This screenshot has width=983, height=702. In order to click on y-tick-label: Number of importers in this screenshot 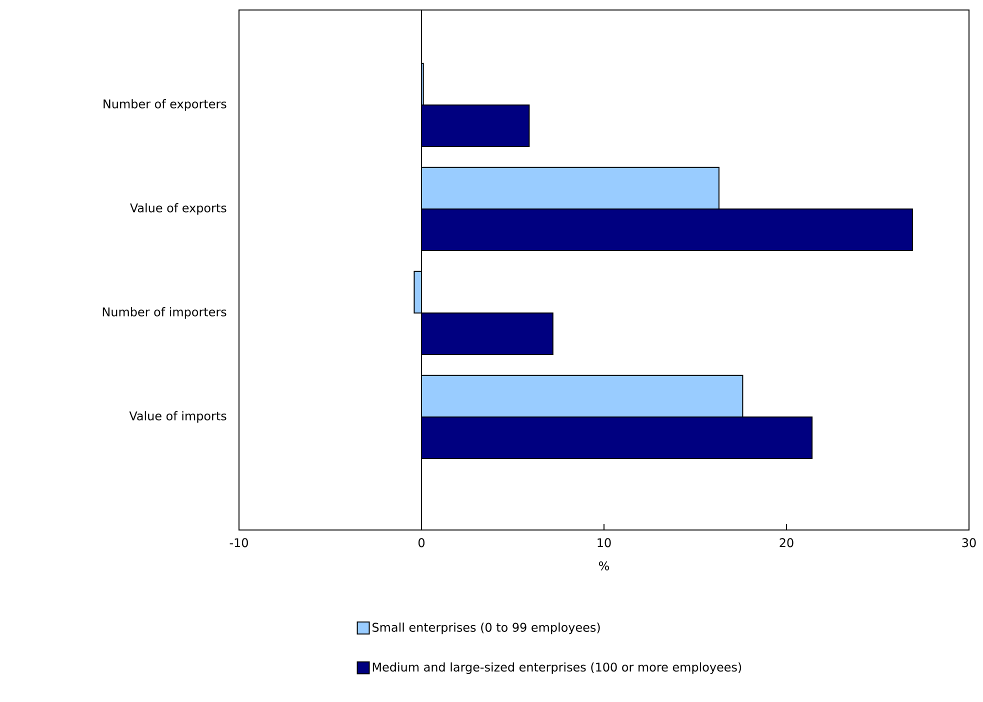, I will do `click(164, 313)`.